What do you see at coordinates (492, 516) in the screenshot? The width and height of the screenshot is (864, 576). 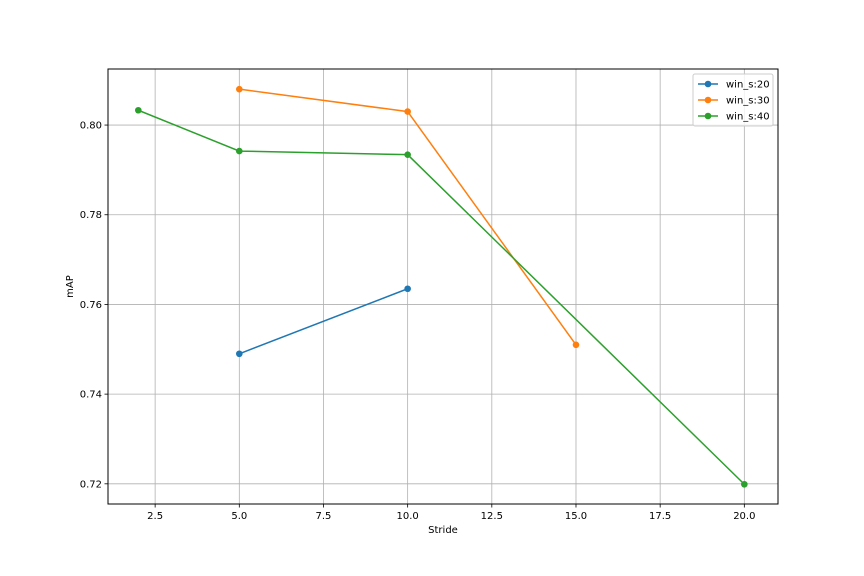 I see `x-tick-label: 12.5` at bounding box center [492, 516].